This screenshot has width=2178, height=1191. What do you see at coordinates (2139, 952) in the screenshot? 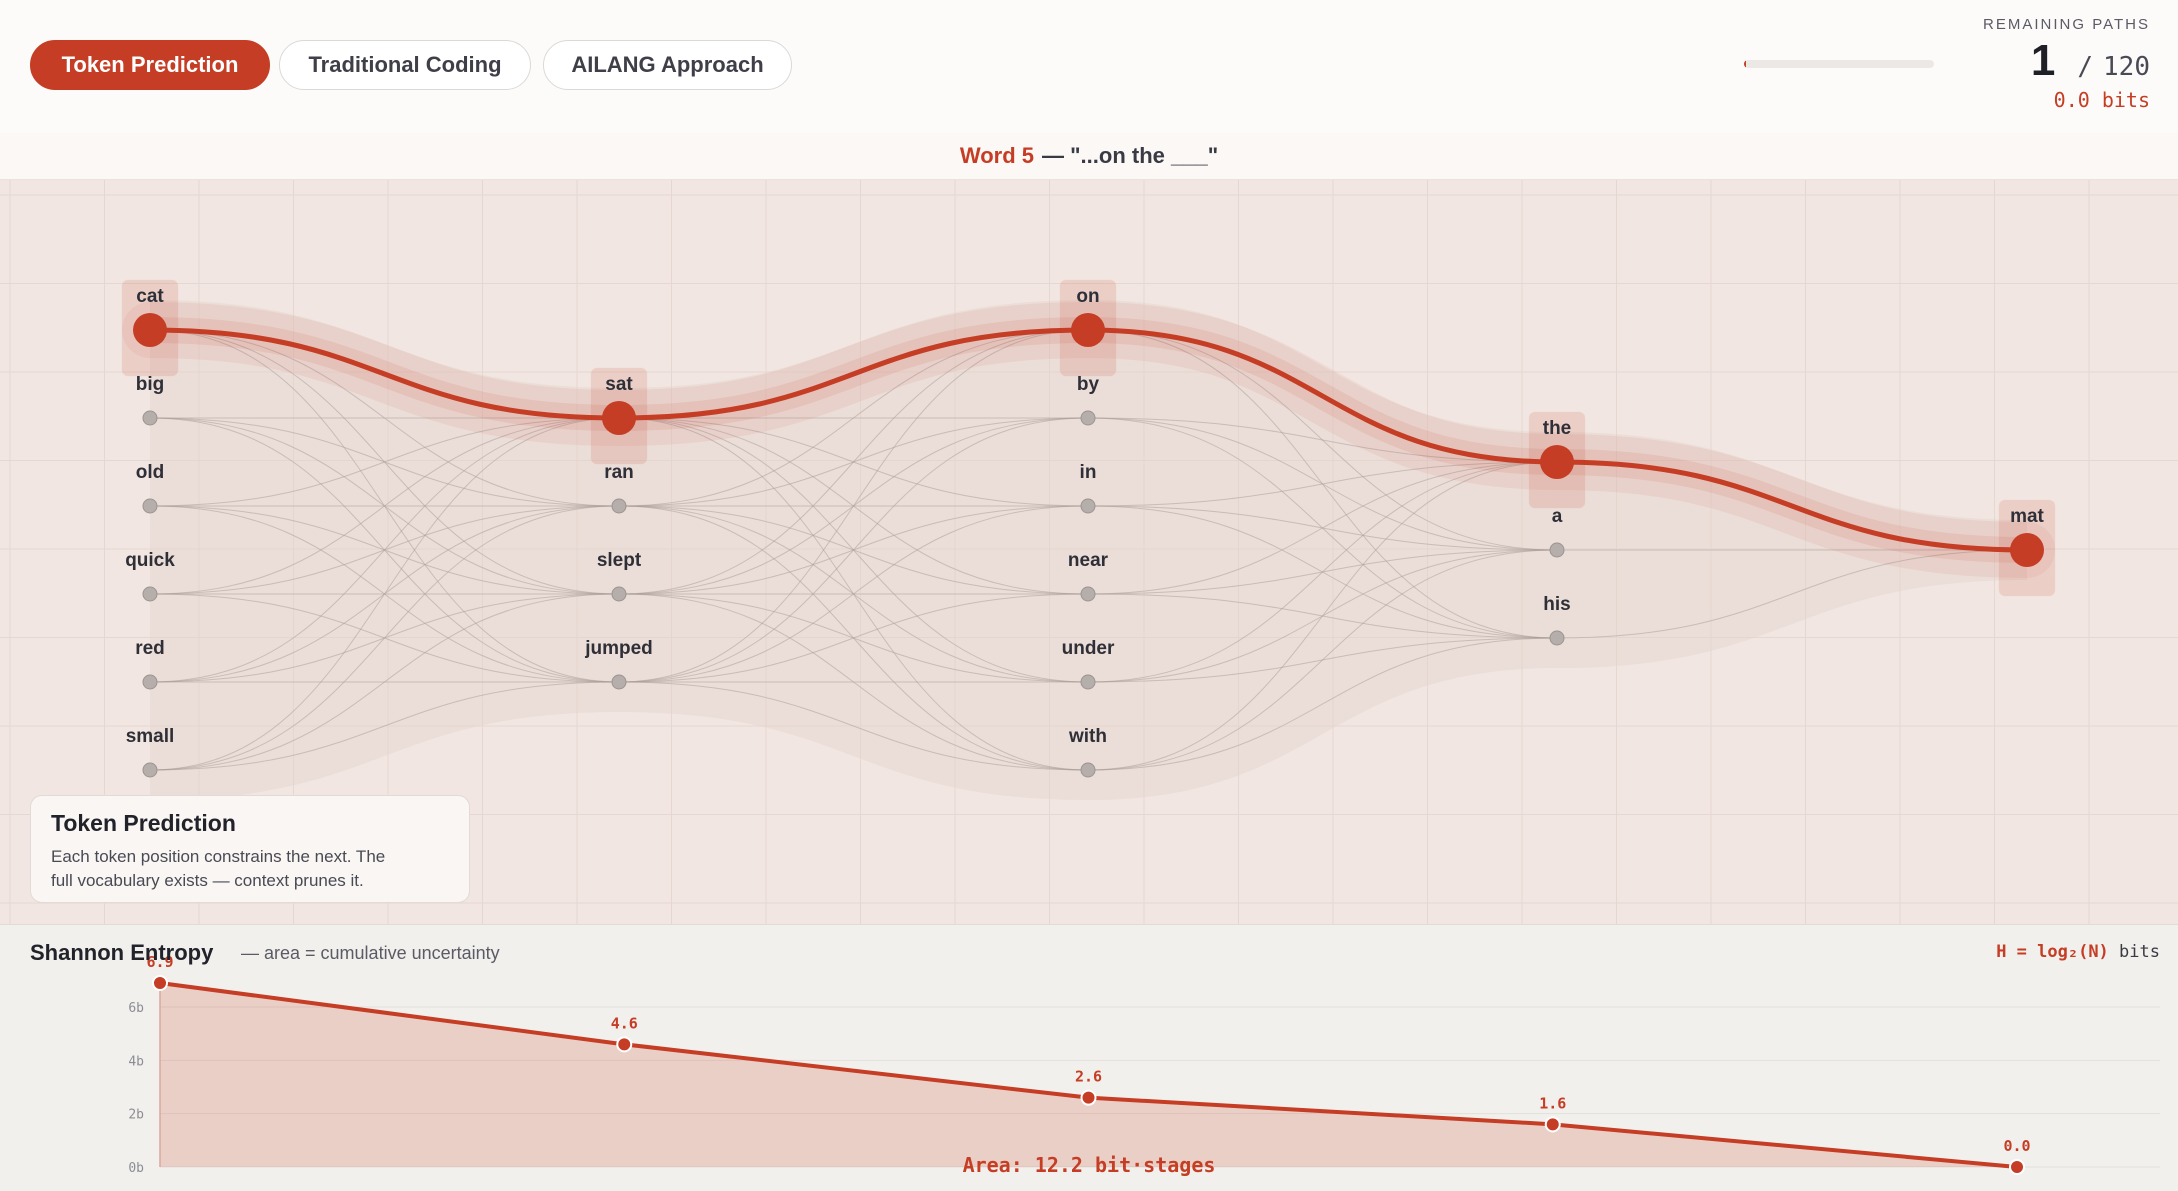
I see `entropy-formula-unit: bits` at bounding box center [2139, 952].